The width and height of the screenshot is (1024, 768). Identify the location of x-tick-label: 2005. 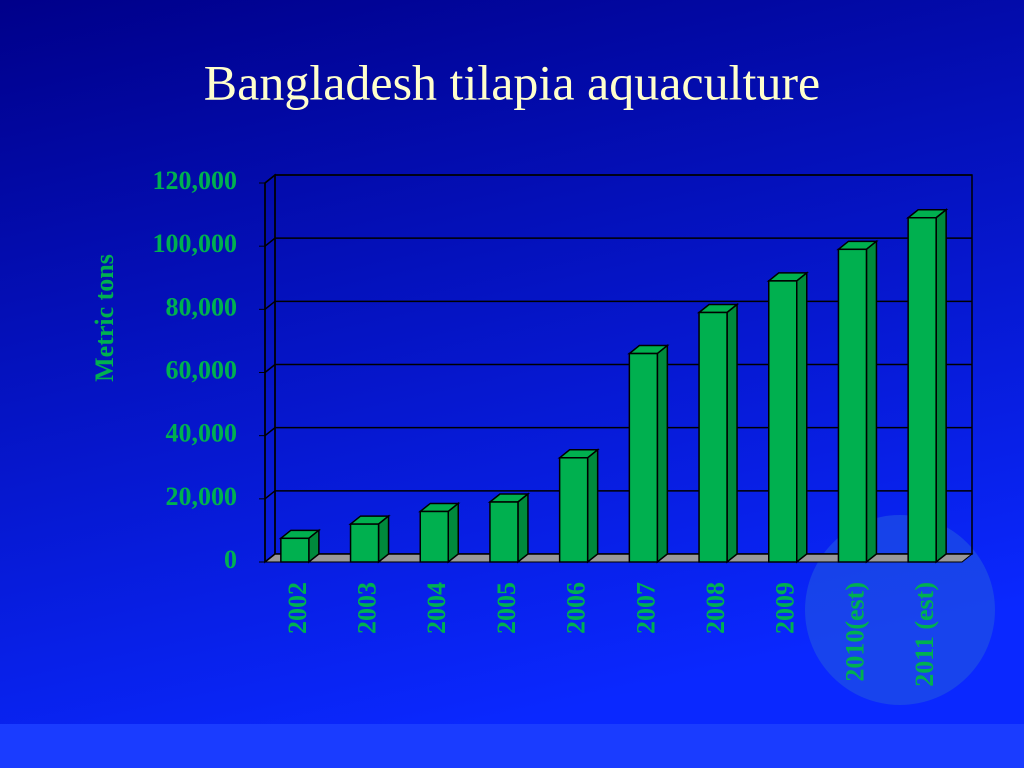
(506, 608).